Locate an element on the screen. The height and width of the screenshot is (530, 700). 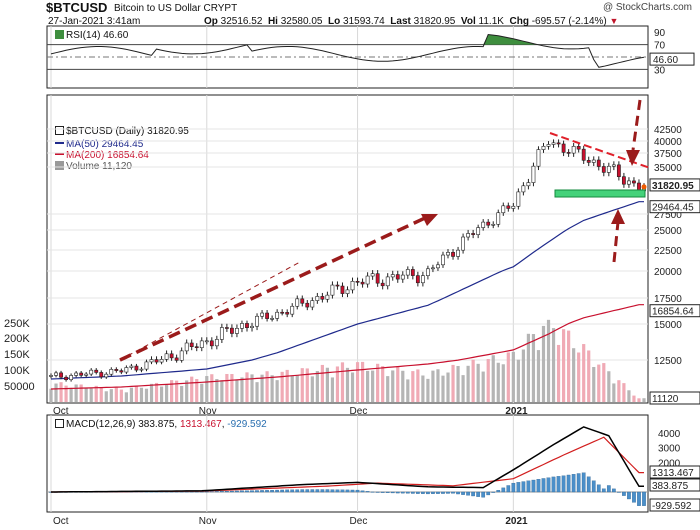
volume-tick-label: 150K is located at coordinates (17, 355).